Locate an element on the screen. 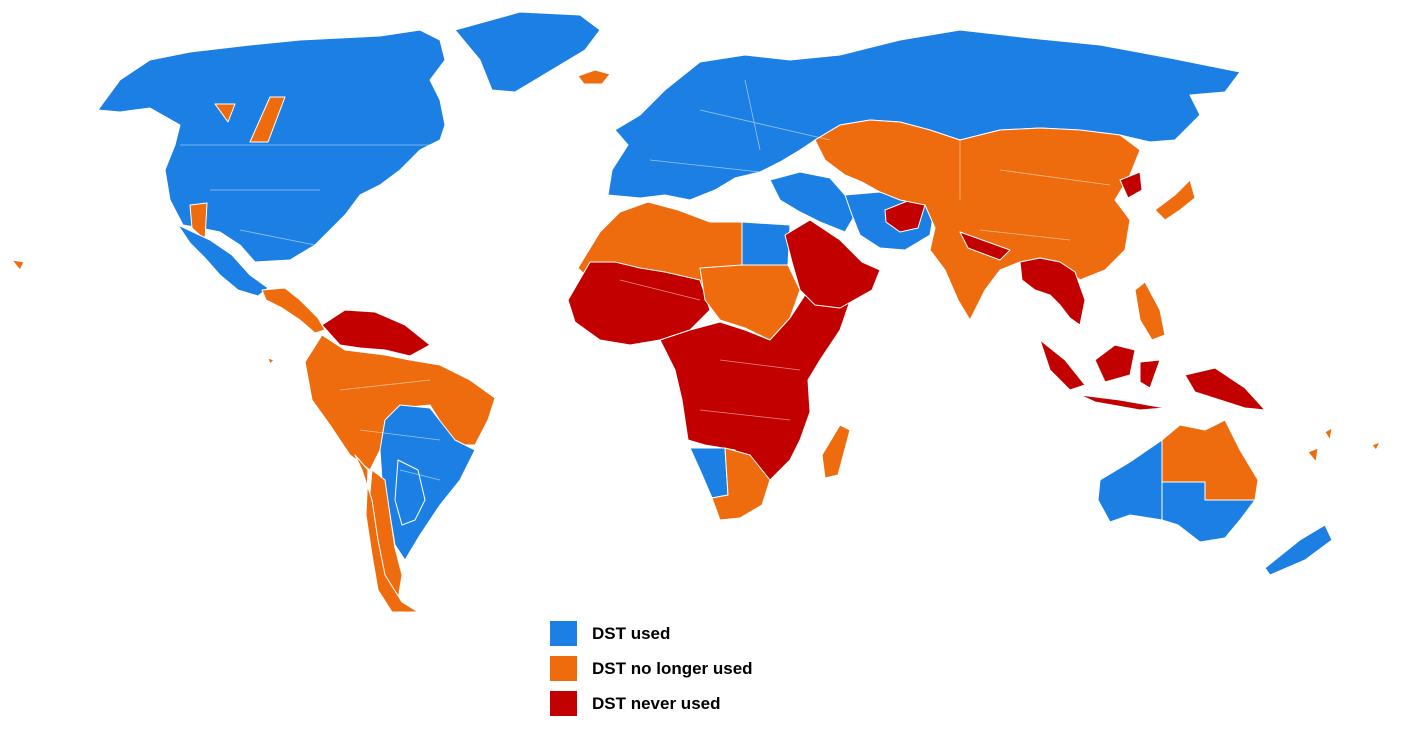 This screenshot has width=1427, height=750. region-philippines is located at coordinates (1150, 311).